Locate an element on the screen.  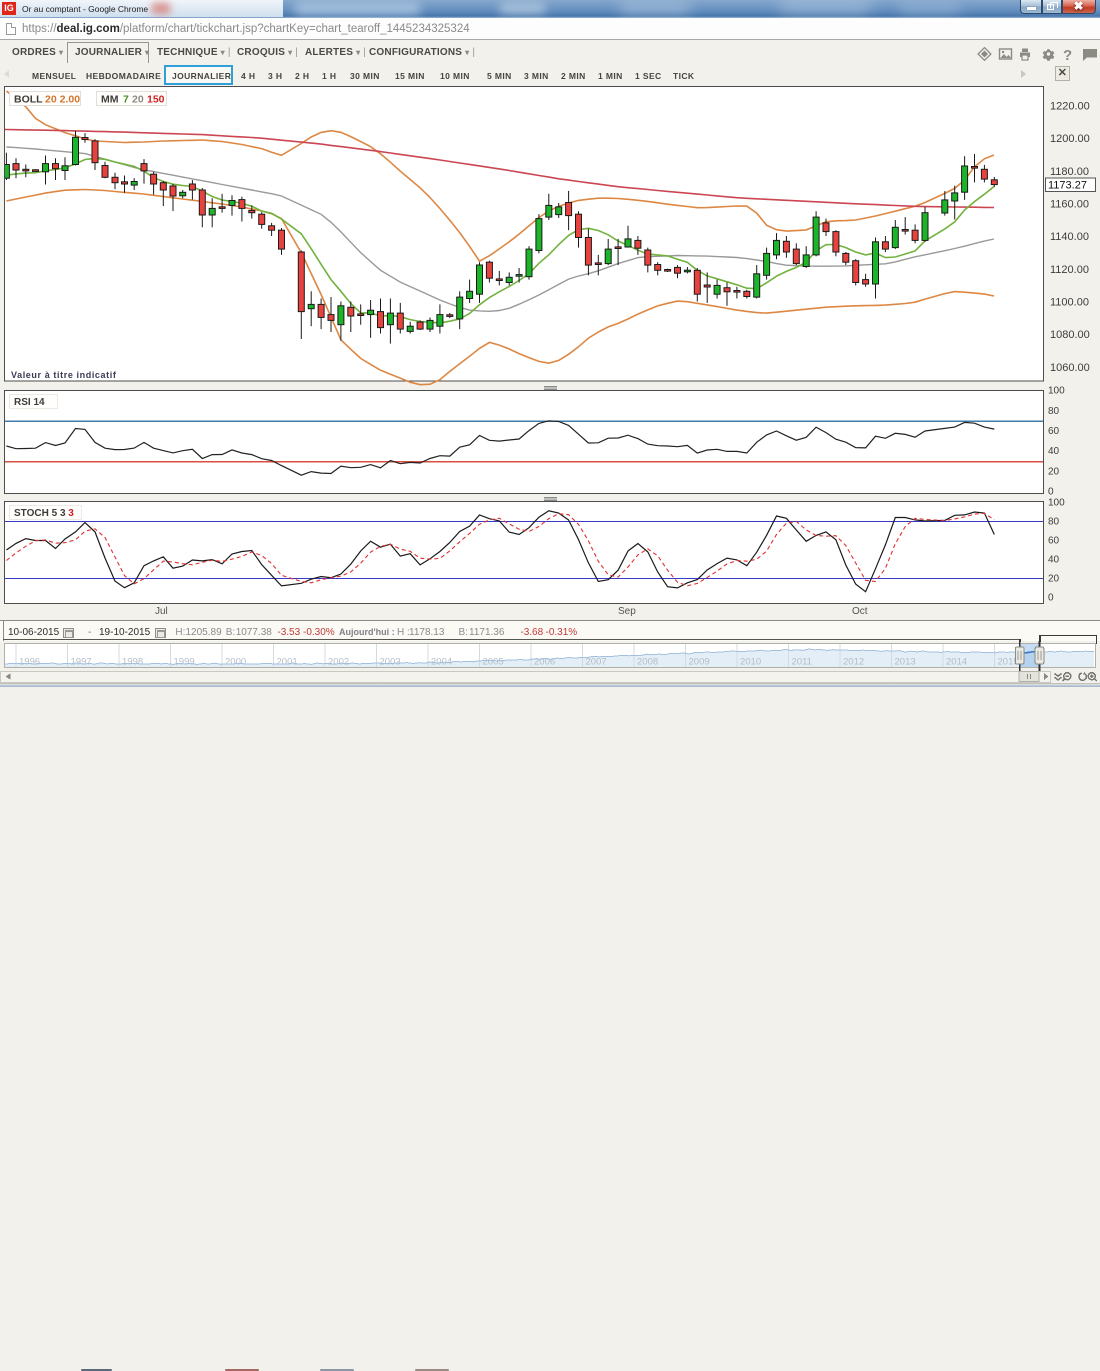
svg-text: 1996 is located at coordinates (29, 662).